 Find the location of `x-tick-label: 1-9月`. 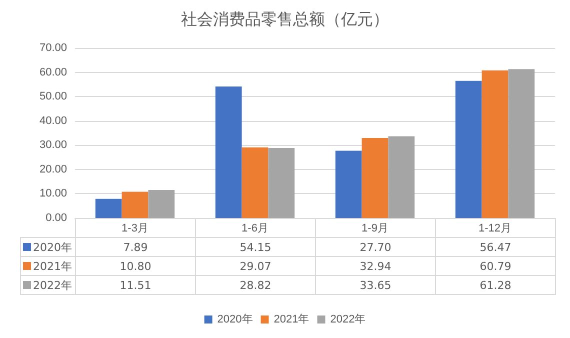

x-tick-label: 1-9月 is located at coordinates (375, 228).